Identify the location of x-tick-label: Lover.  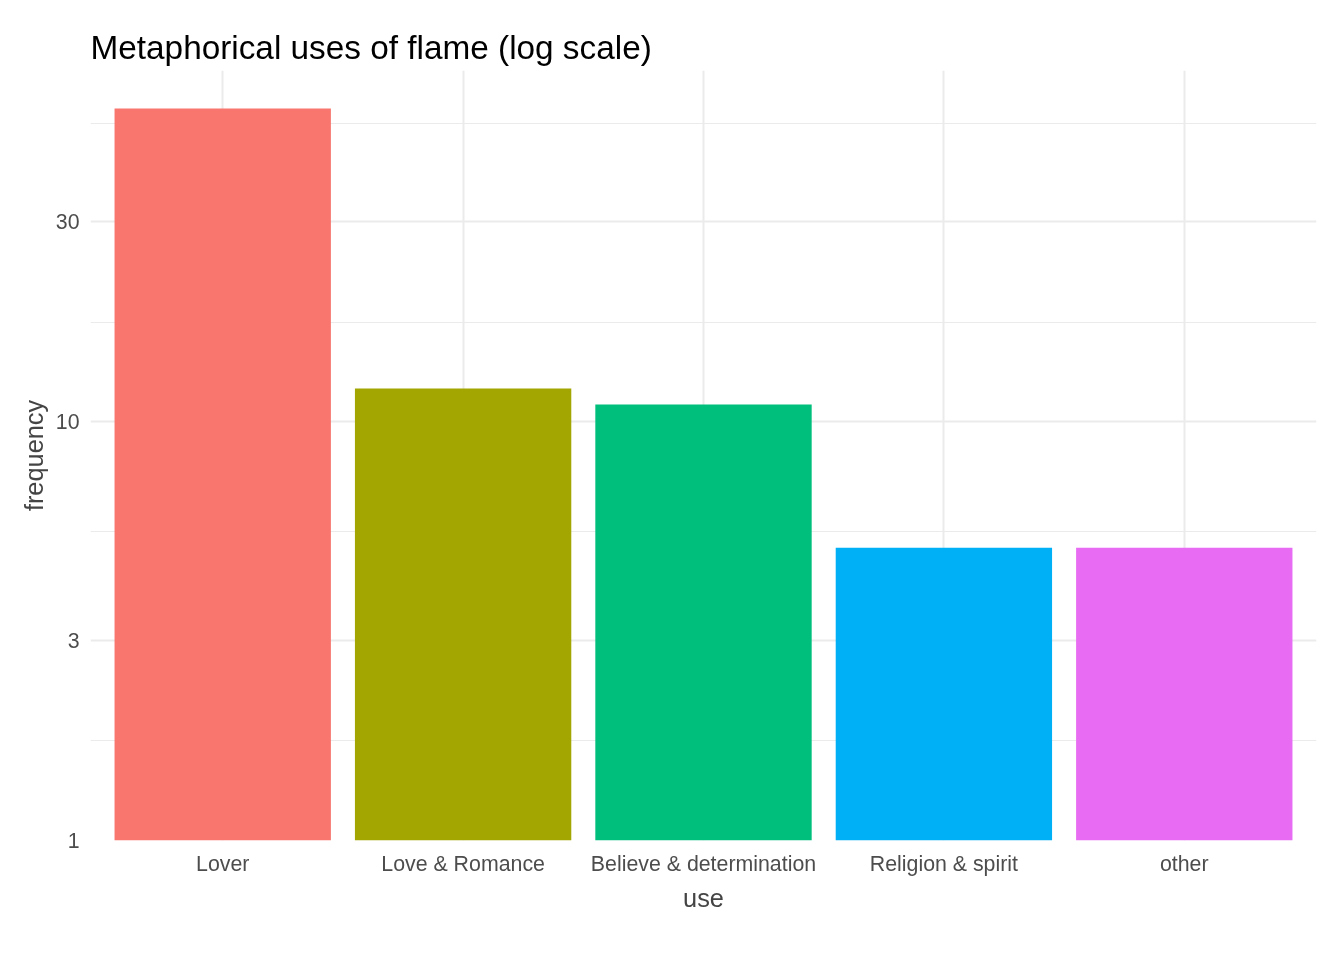
(223, 863).